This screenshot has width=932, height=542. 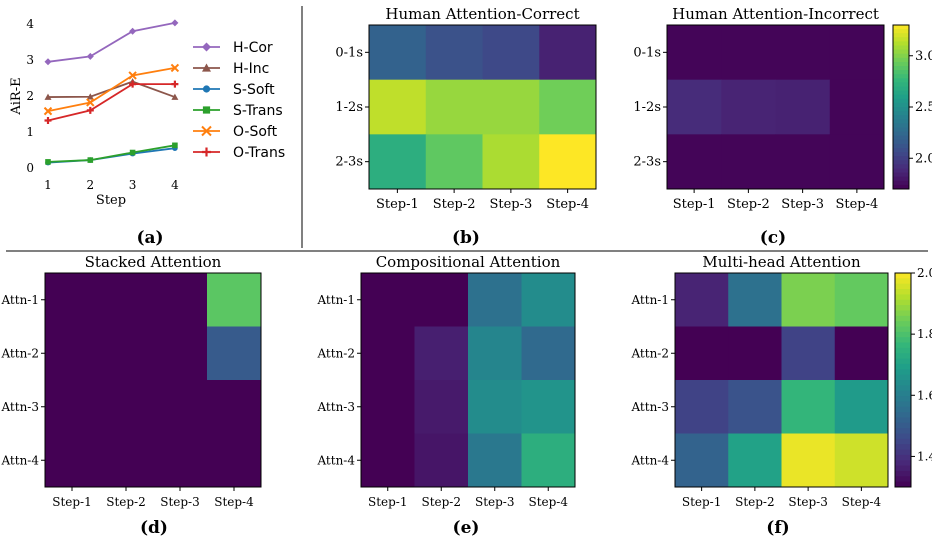 I want to click on x-tick-label: Step-2, so click(x=441, y=502).